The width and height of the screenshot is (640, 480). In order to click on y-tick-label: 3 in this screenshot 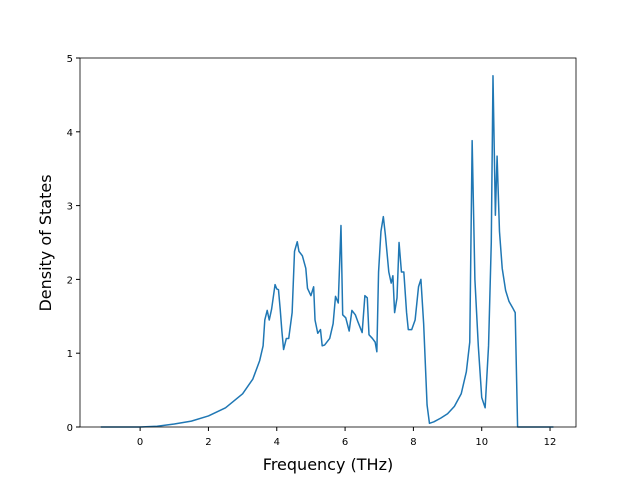, I will do `click(70, 207)`.